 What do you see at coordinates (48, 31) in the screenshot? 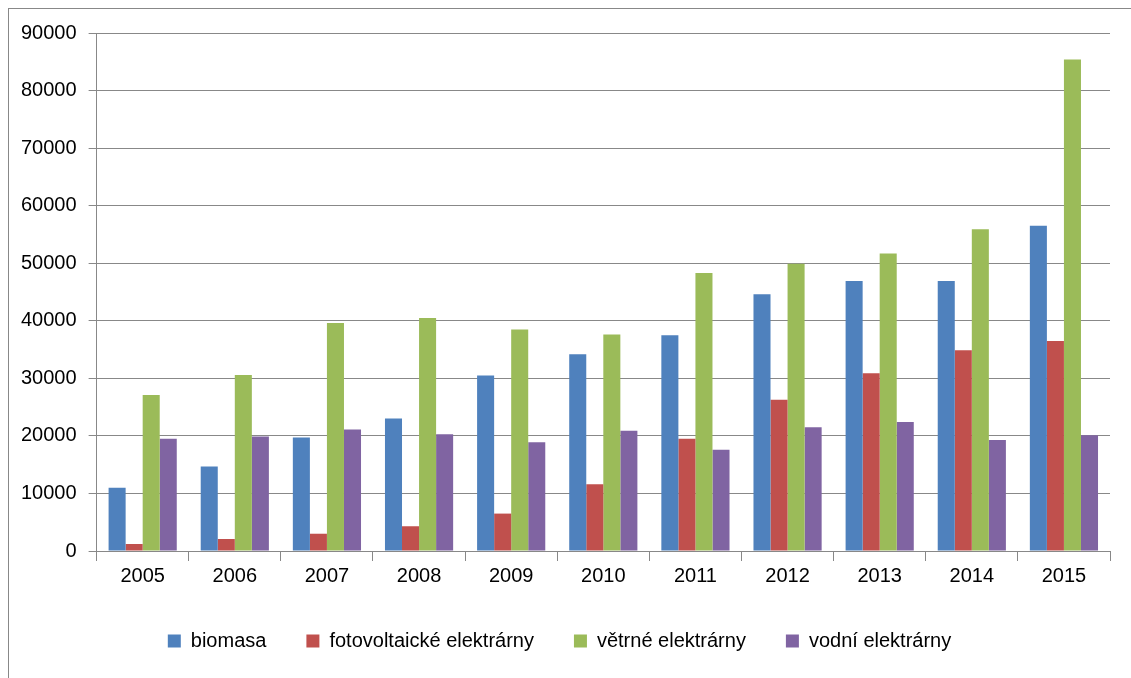
I see `y-tick-label: 90000` at bounding box center [48, 31].